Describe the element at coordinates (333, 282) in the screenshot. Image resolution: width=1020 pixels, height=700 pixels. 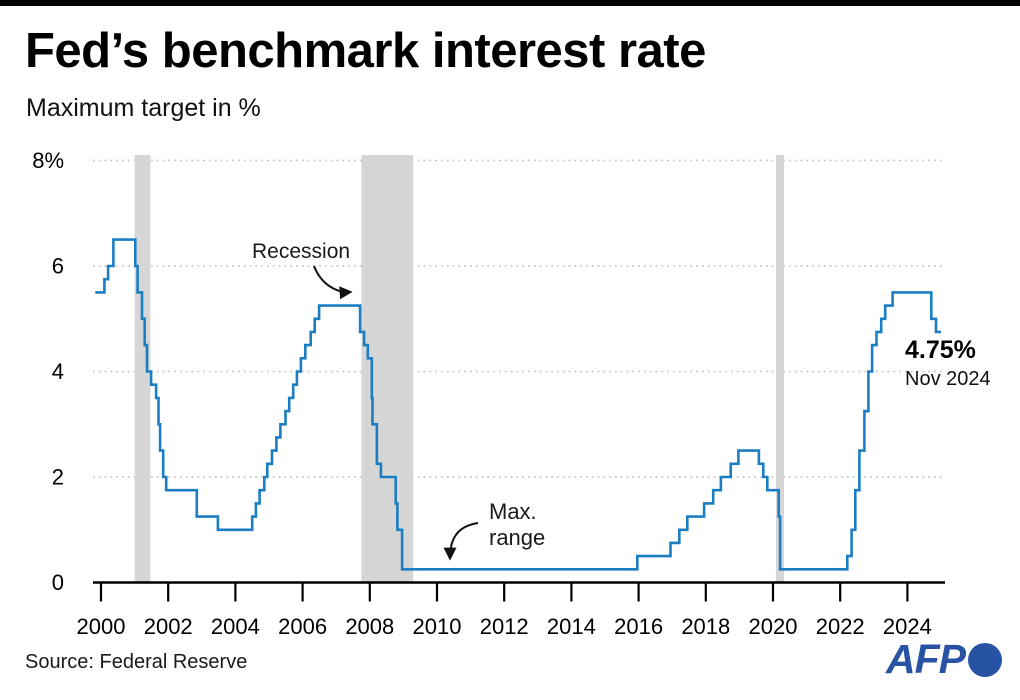
I see `recession-arrow-icon` at that location.